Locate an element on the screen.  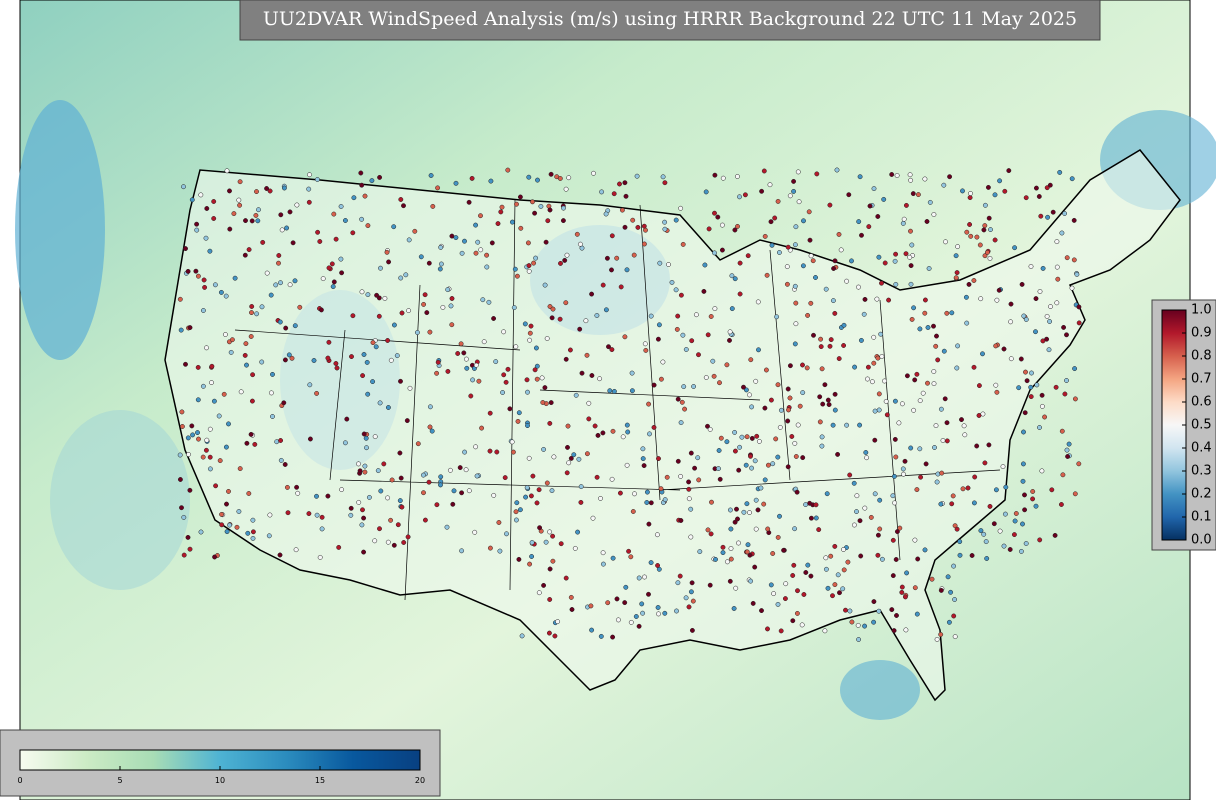
tick-label: 0.9 is located at coordinates (1201, 333).